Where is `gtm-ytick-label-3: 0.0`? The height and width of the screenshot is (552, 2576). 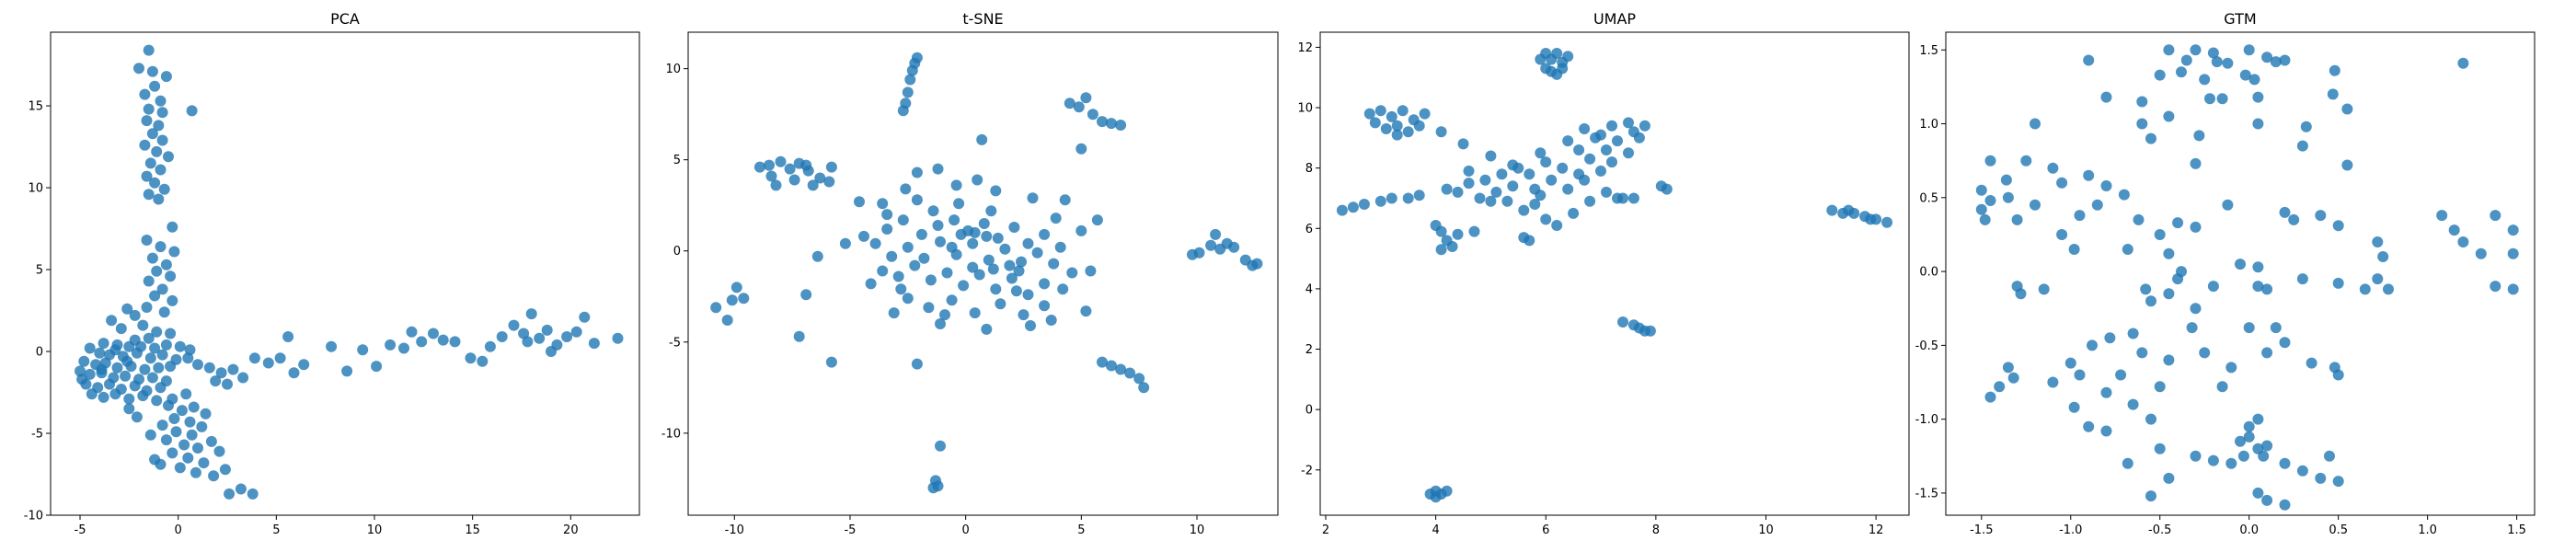
gtm-ytick-label-3: 0.0 is located at coordinates (1928, 273).